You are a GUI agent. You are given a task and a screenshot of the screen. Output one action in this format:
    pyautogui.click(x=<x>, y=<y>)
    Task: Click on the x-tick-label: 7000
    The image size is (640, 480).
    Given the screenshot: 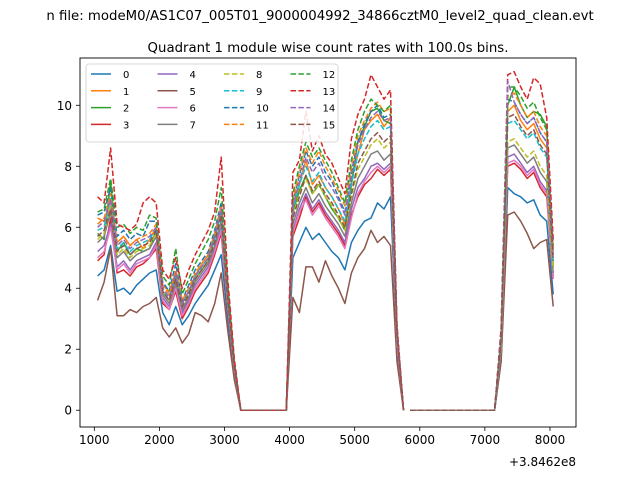 What is the action you would take?
    pyautogui.click(x=485, y=440)
    